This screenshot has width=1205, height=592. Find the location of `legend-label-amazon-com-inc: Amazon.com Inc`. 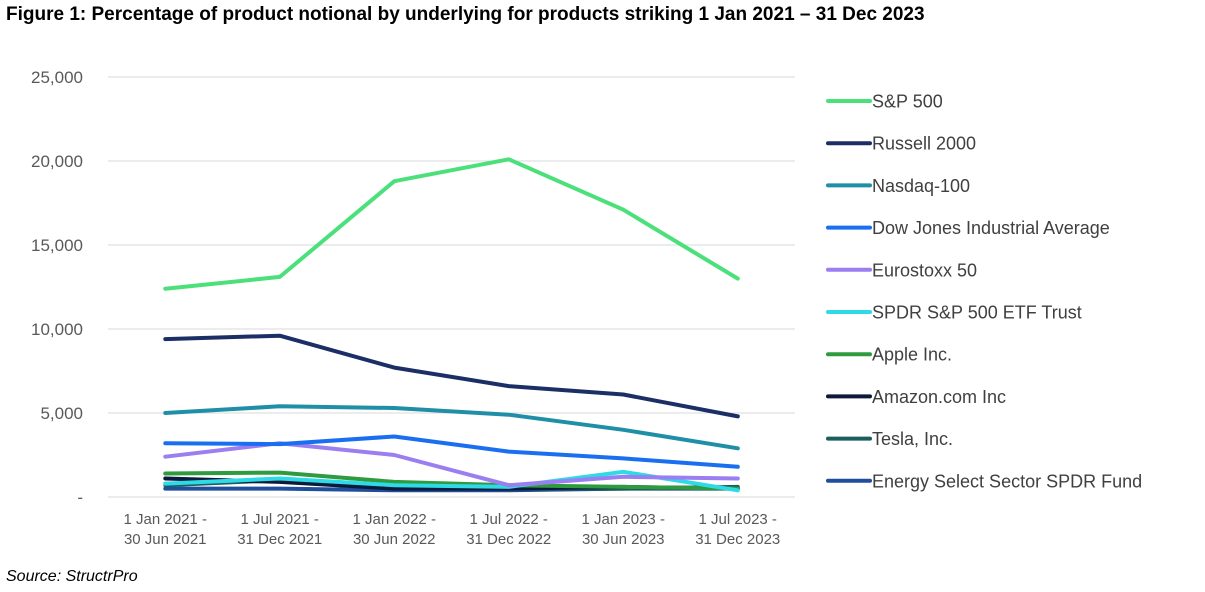

legend-label-amazon-com-inc: Amazon.com Inc is located at coordinates (939, 397).